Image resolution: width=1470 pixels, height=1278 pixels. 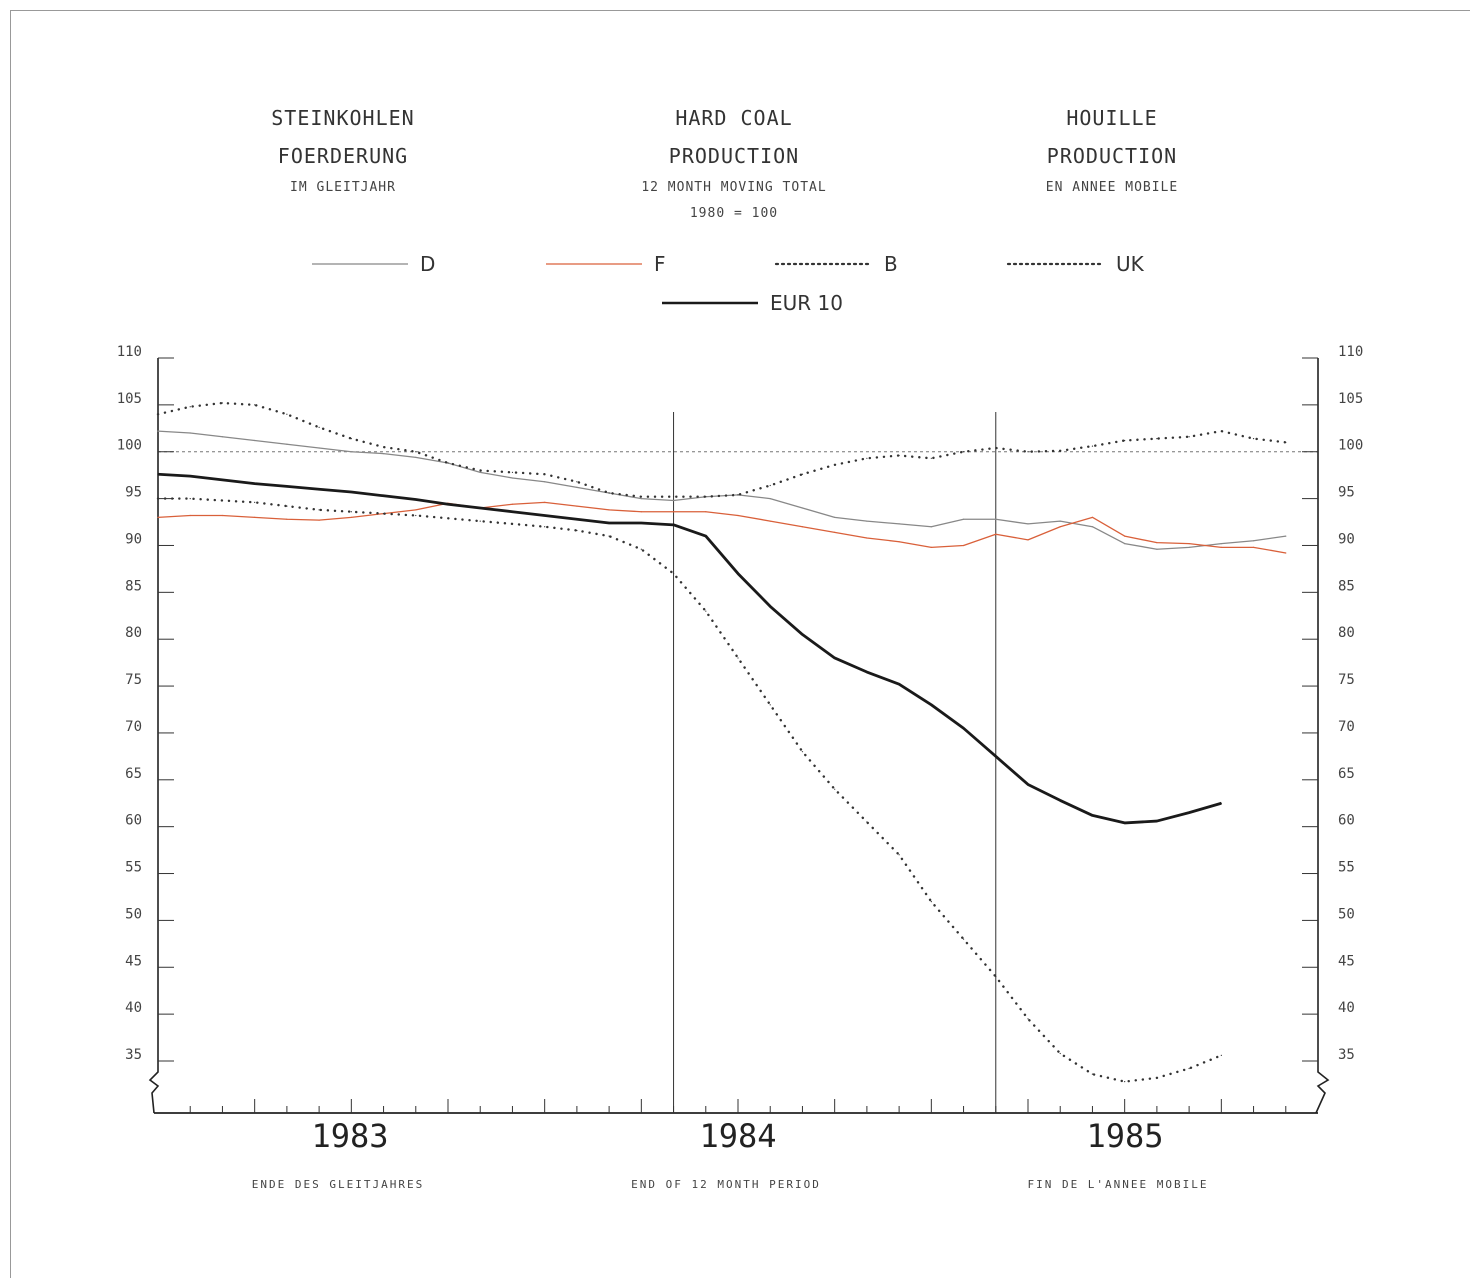 I want to click on y-tick-label-left: 40, so click(x=133, y=1008).